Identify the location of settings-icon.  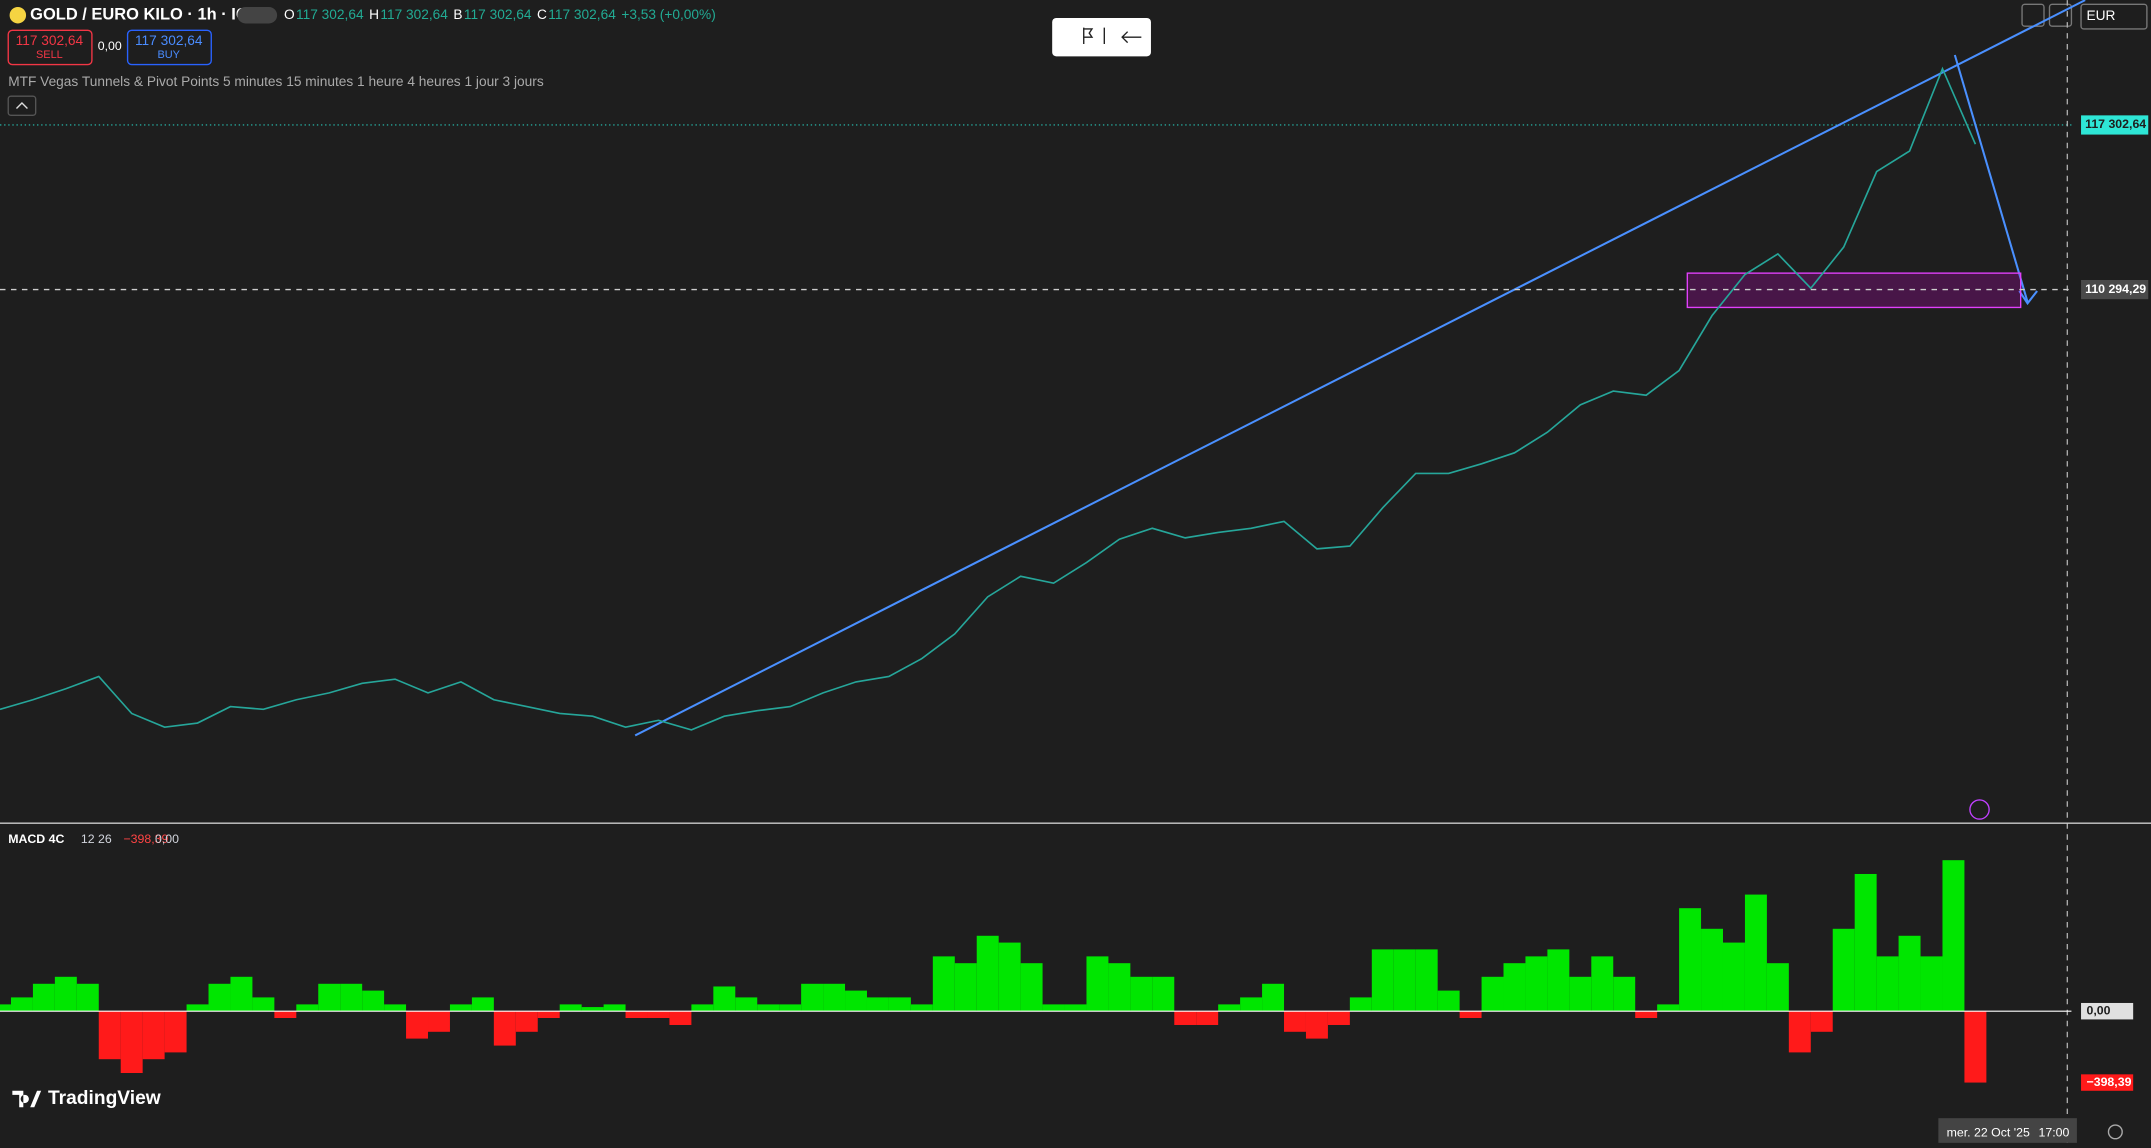
(2115, 1132).